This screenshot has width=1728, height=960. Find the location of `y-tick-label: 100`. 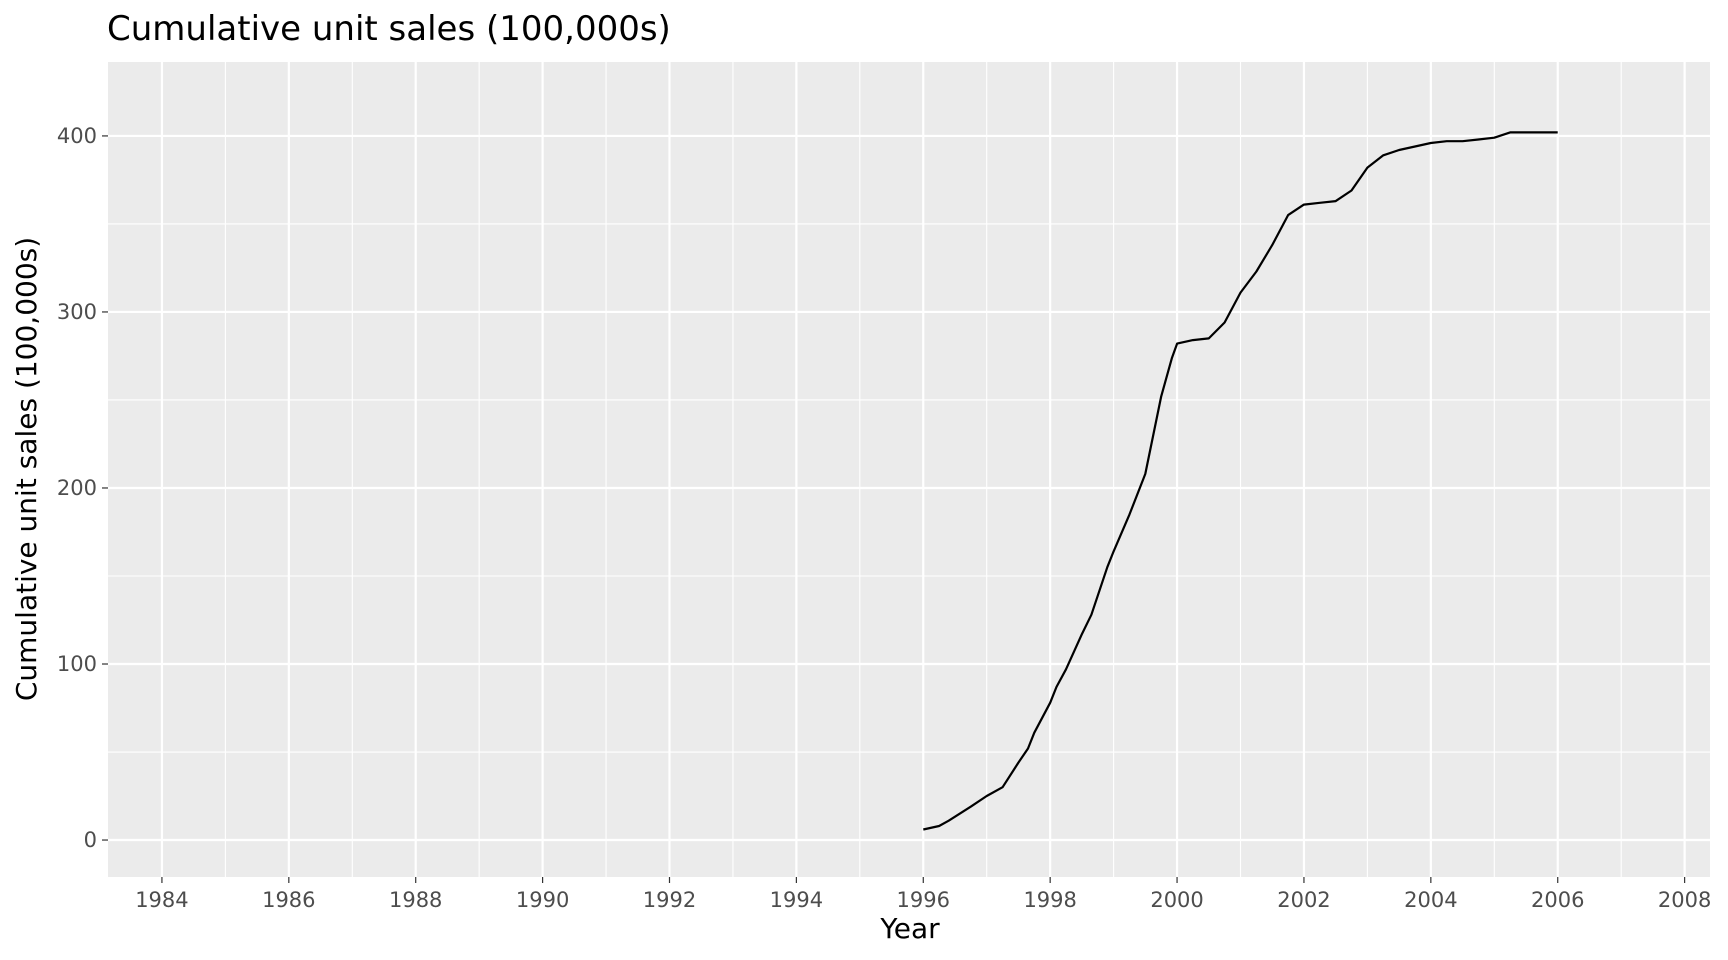

y-tick-label: 100 is located at coordinates (77, 664).